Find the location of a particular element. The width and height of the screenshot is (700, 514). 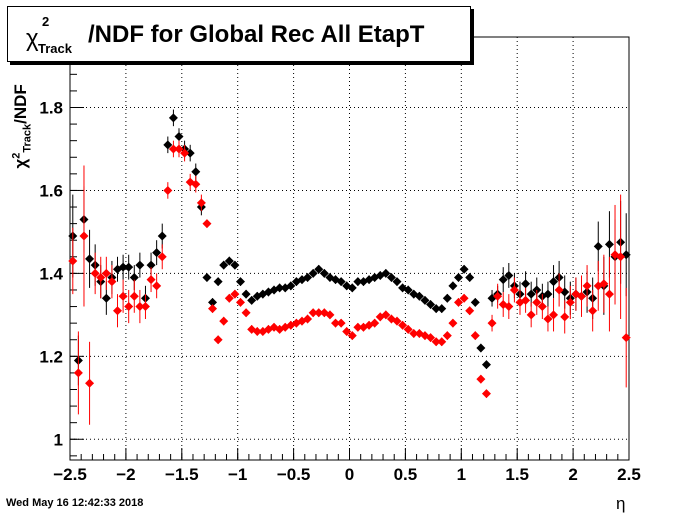

chart-title: /NDF for Global Rec All EtapT is located at coordinates (256, 34).